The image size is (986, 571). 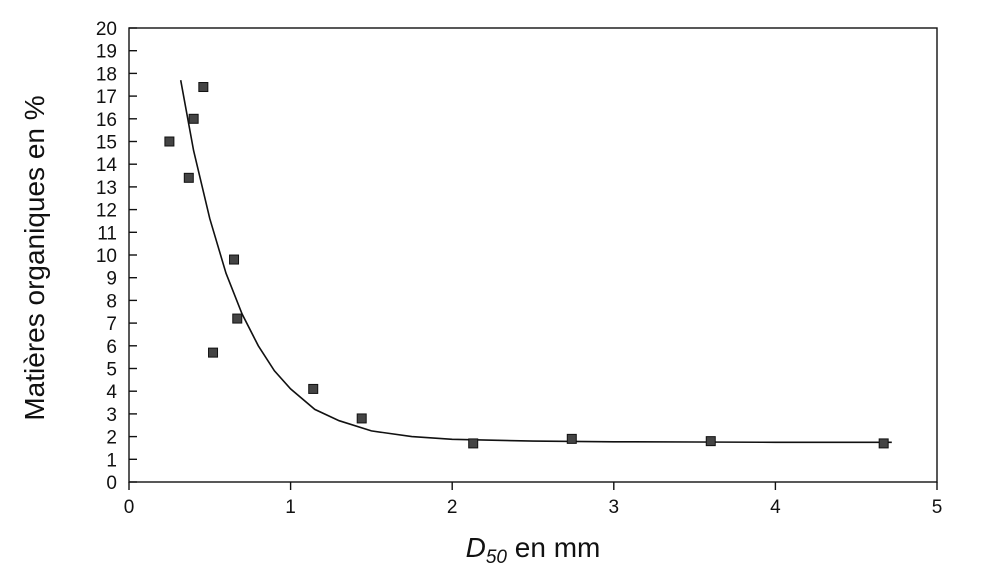 What do you see at coordinates (476, 547) in the screenshot?
I see `x-axis-label-main: D` at bounding box center [476, 547].